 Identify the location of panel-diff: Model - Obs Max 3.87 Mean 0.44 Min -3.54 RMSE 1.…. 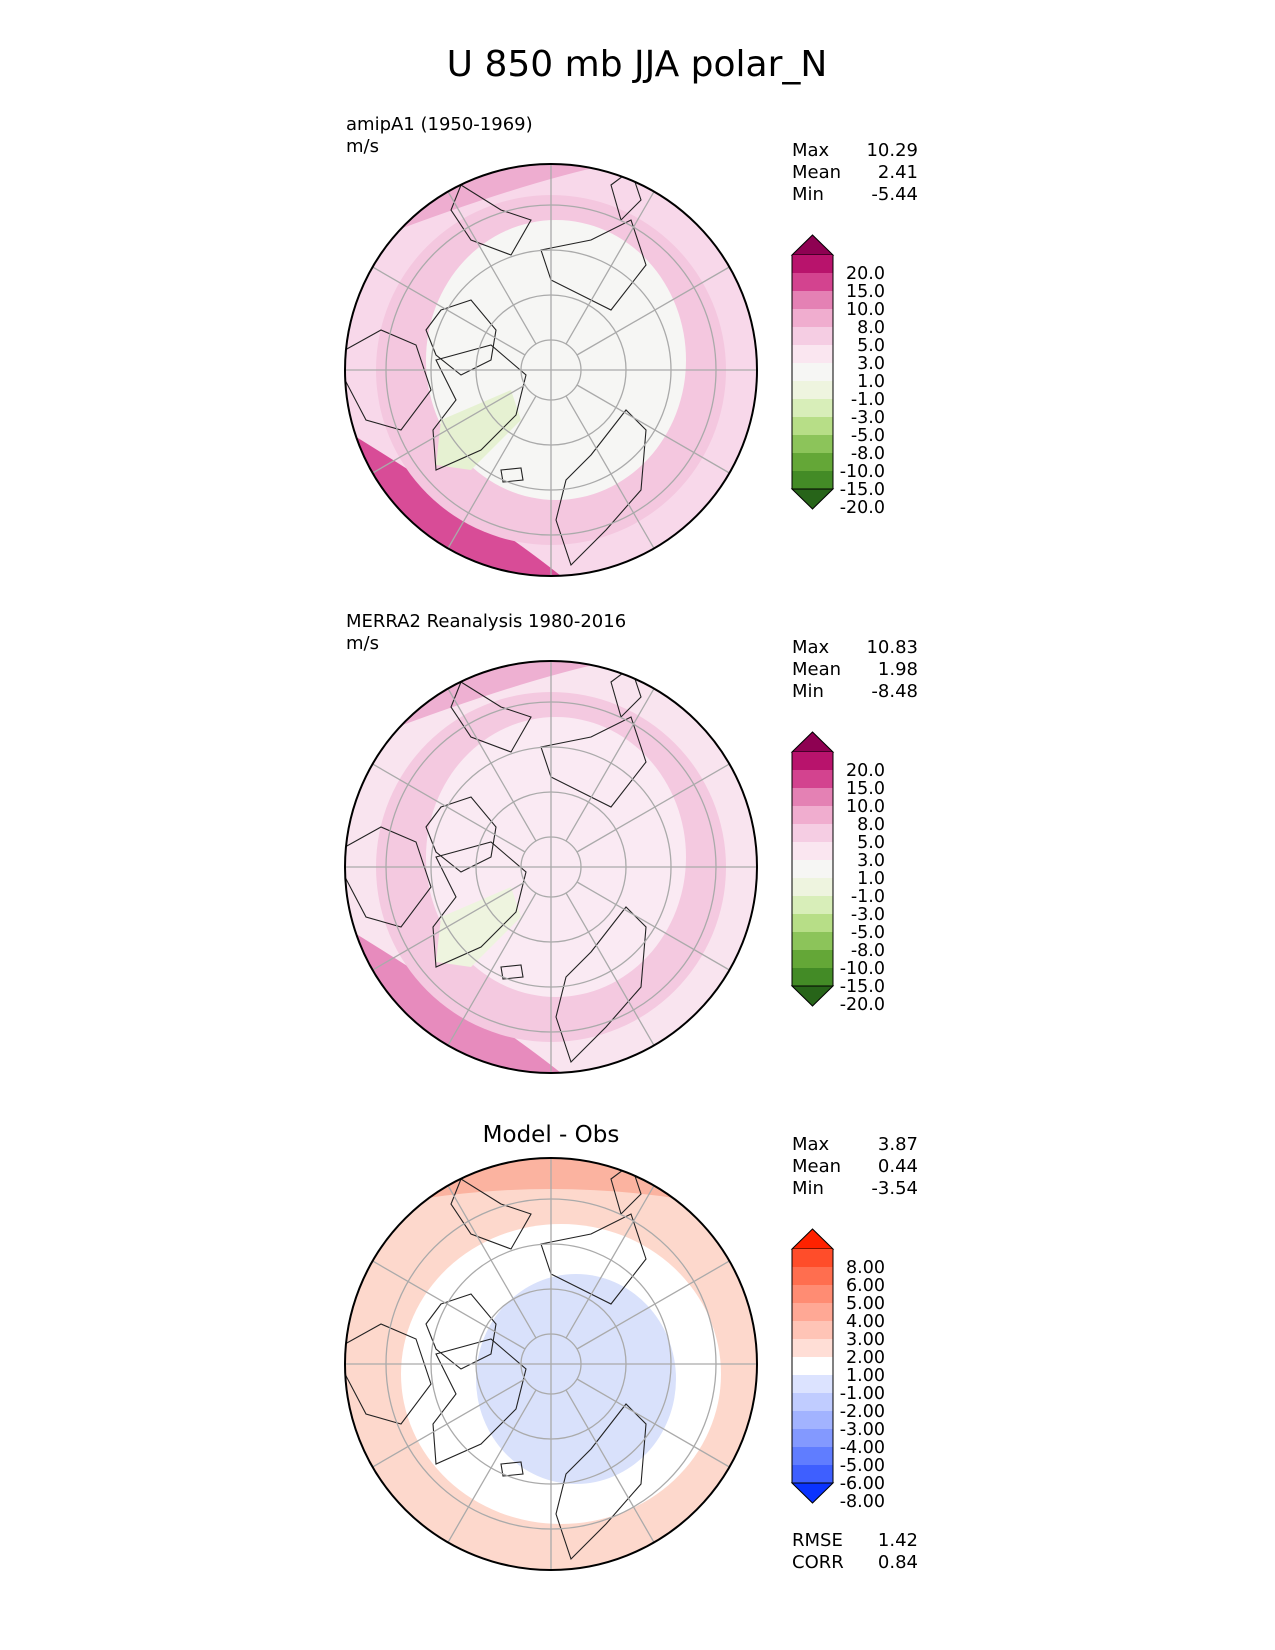
(631, 1347).